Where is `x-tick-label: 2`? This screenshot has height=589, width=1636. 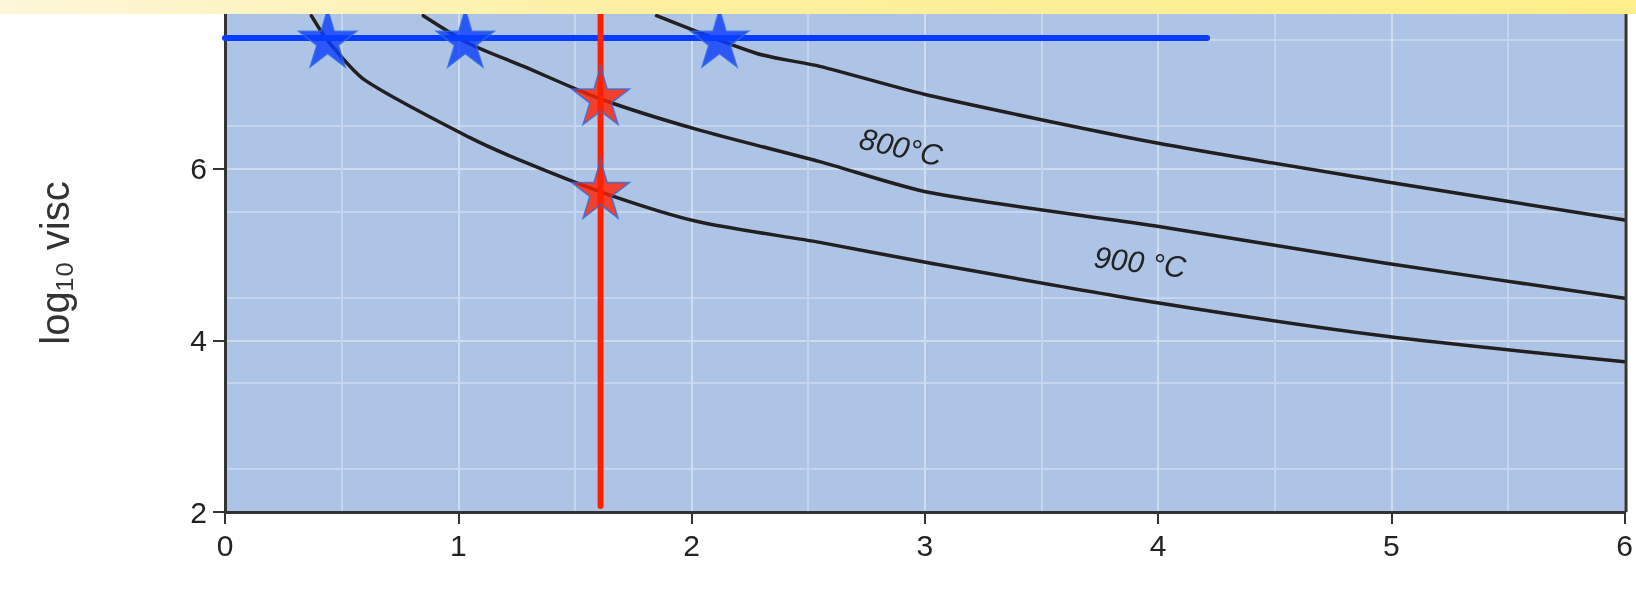
x-tick-label: 2 is located at coordinates (691, 545).